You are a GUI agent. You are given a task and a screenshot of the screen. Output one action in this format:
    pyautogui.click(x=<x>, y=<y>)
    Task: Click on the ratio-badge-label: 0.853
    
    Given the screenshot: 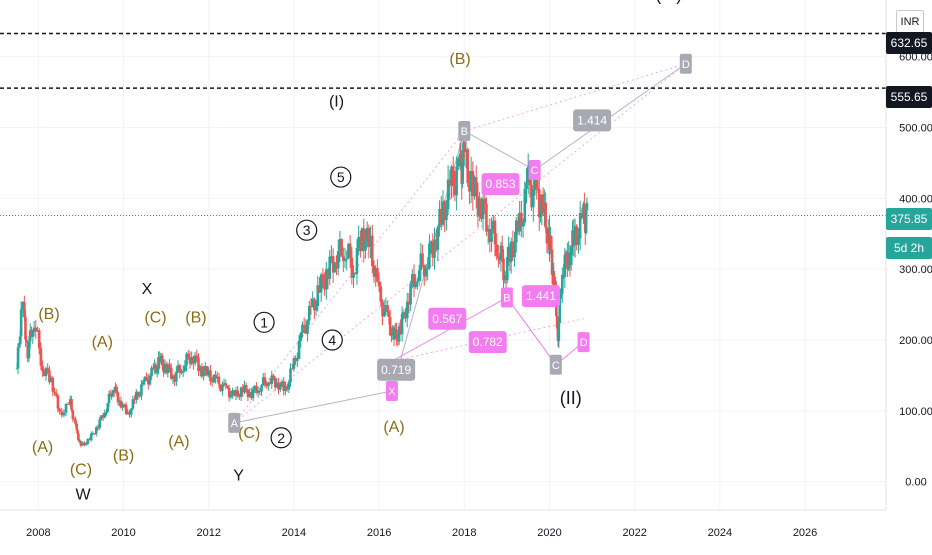 What is the action you would take?
    pyautogui.click(x=500, y=184)
    